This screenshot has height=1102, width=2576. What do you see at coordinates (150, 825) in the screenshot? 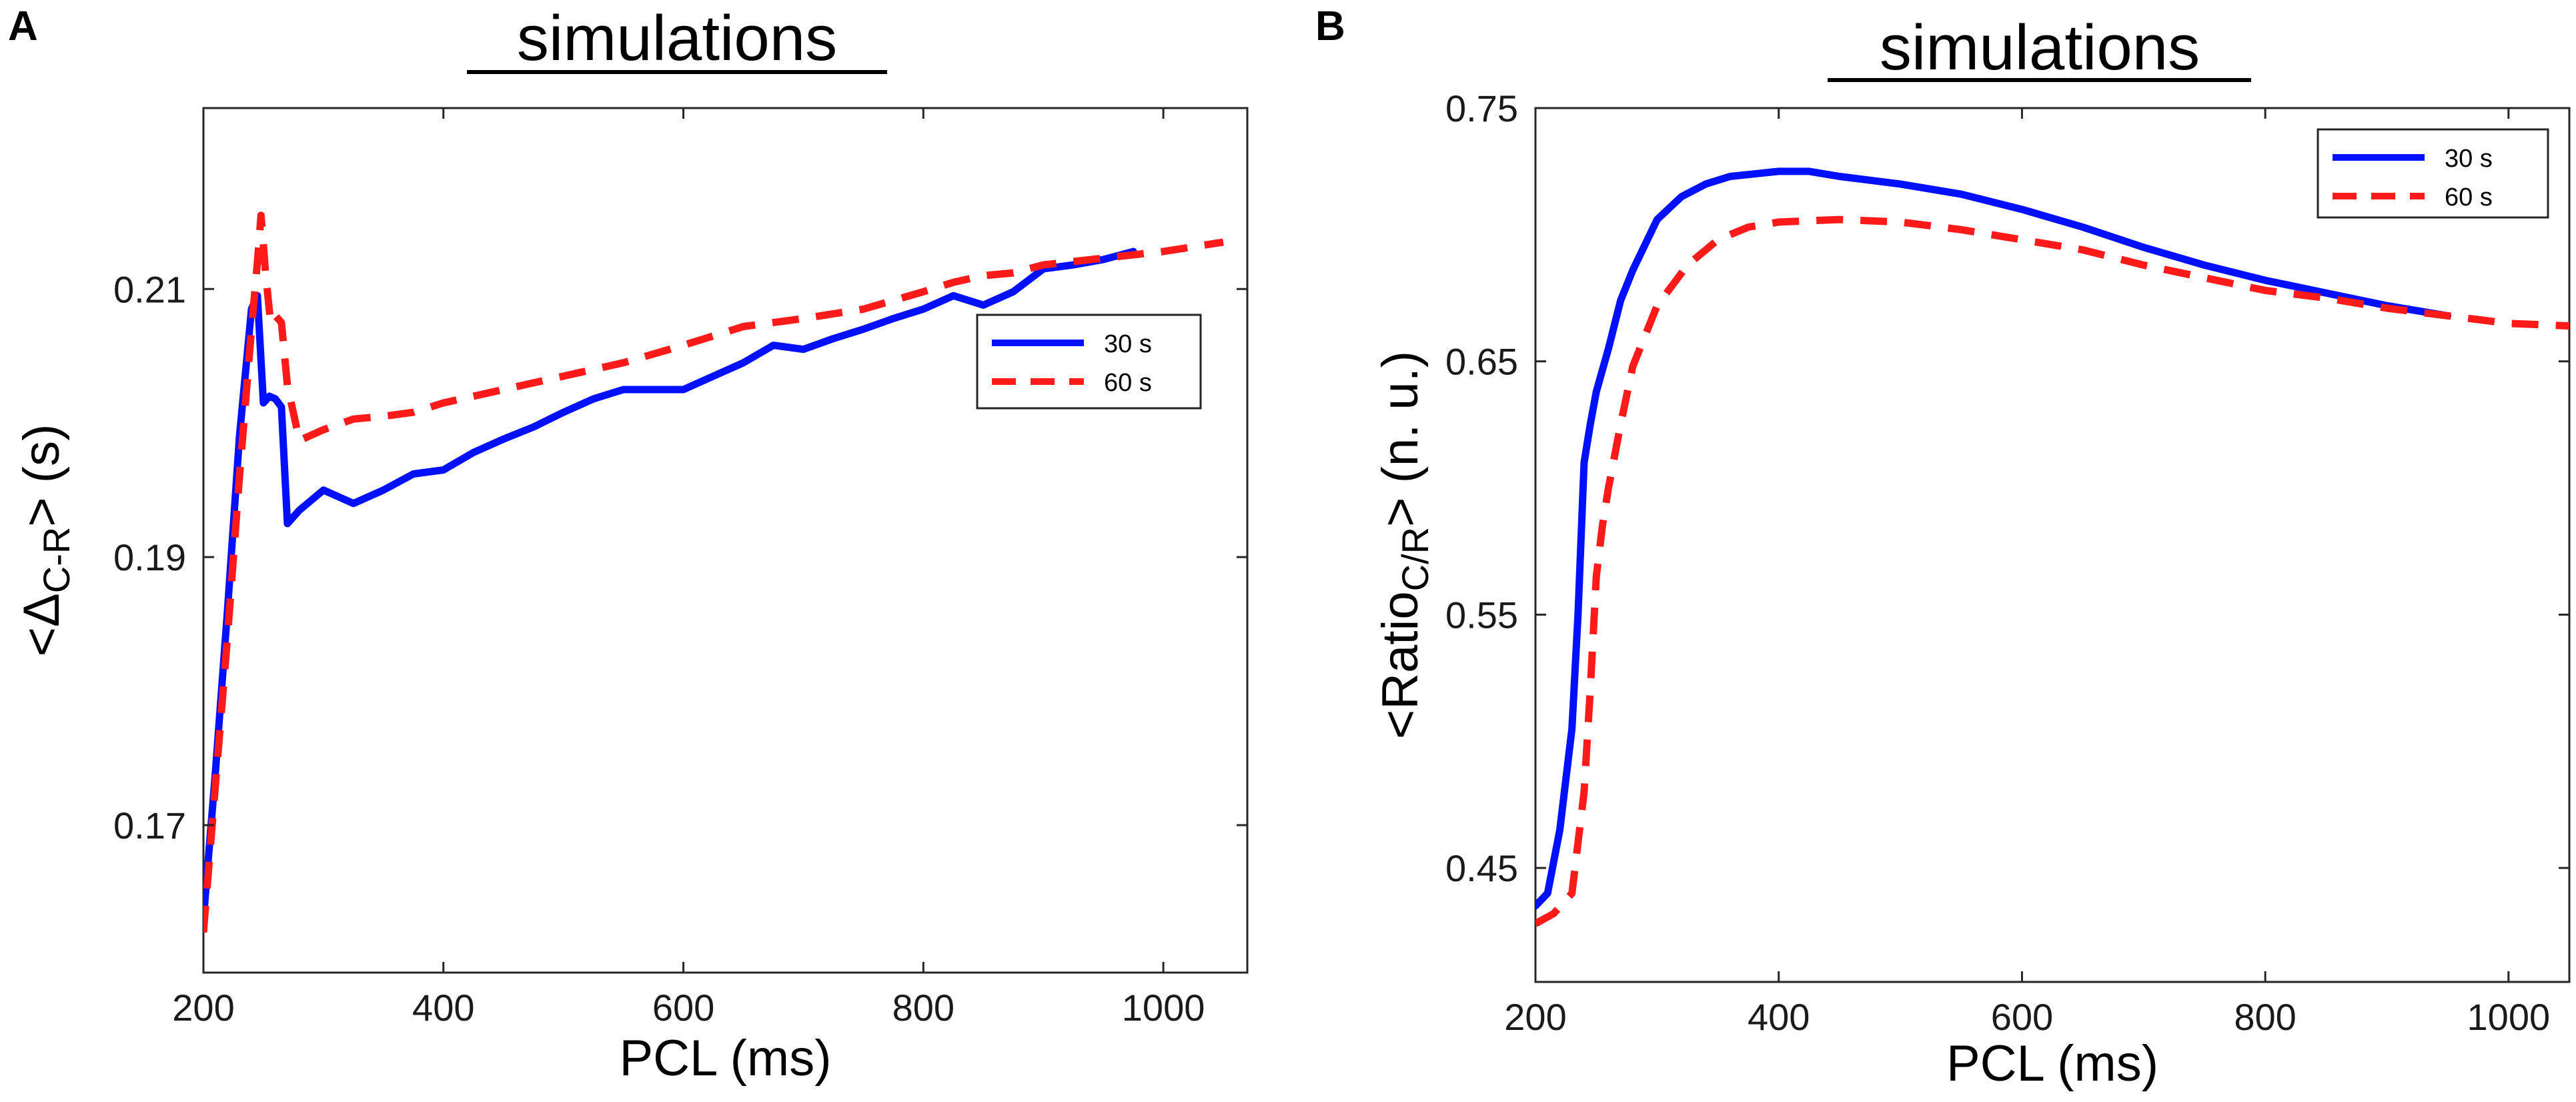
I see `y-tick-label: 0.17` at bounding box center [150, 825].